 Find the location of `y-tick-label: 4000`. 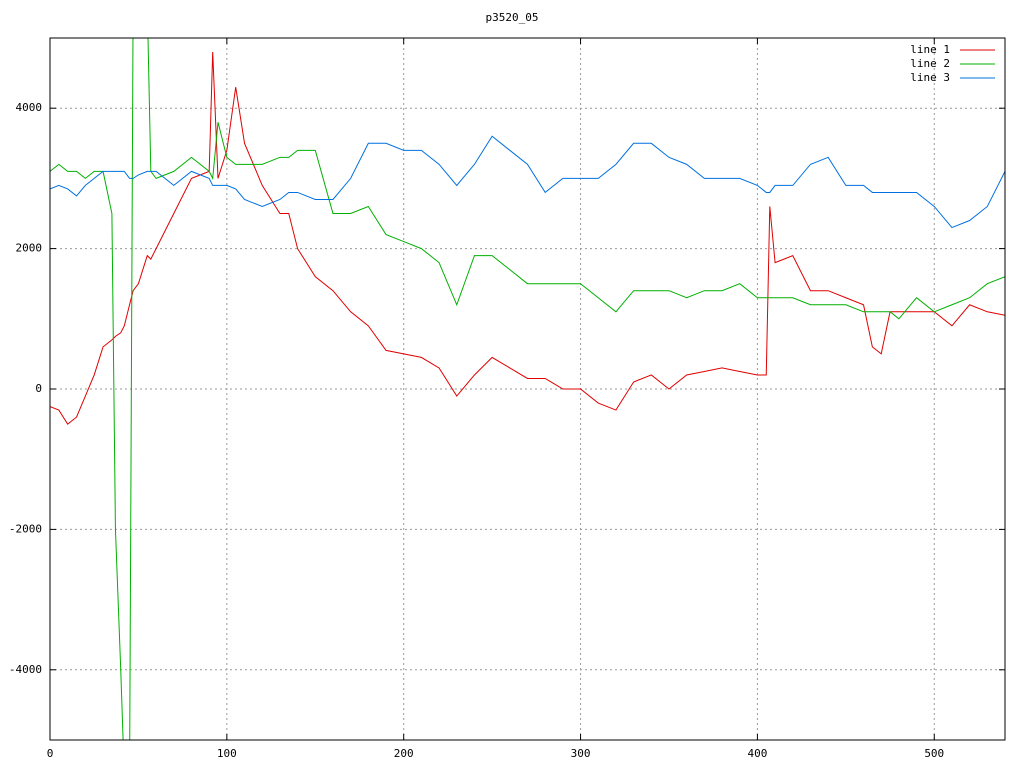

y-tick-label: 4000 is located at coordinates (29, 107).